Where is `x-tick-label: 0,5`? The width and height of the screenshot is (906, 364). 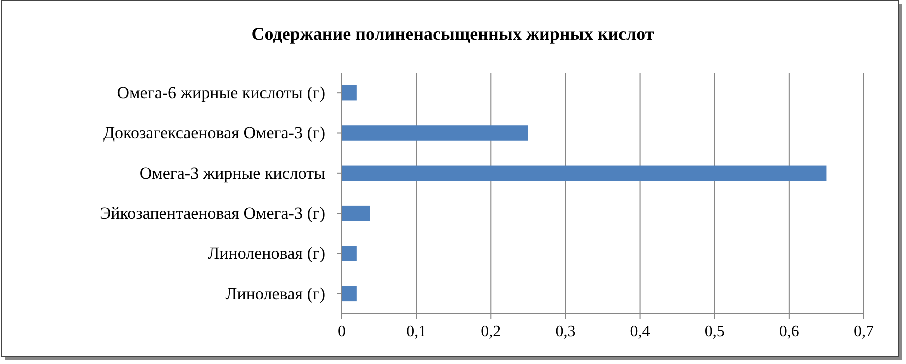 x-tick-label: 0,5 is located at coordinates (714, 331).